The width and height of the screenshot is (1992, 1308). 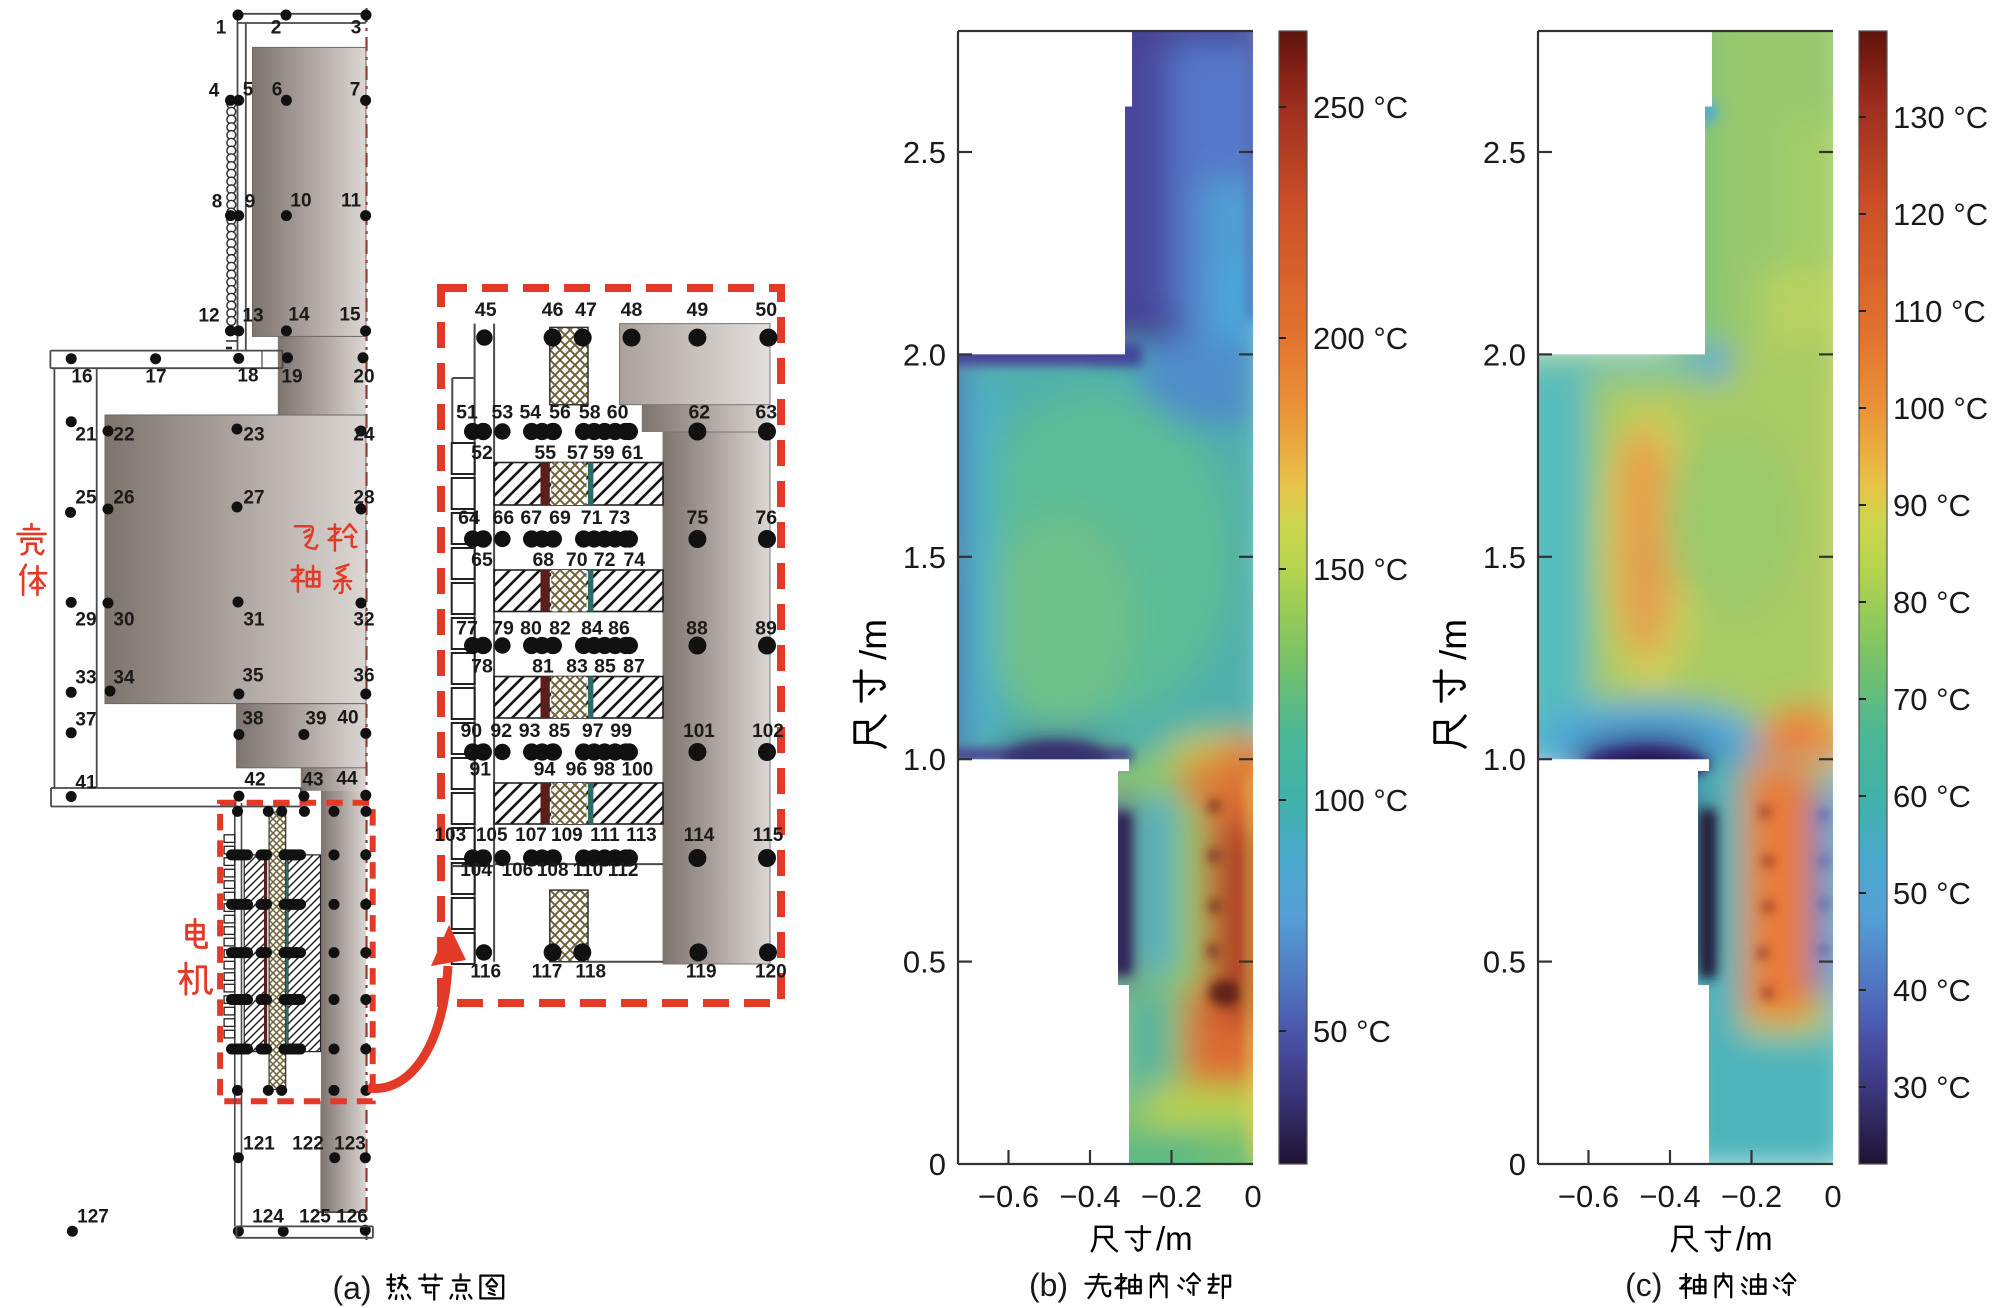 I want to click on svg-text: 20, so click(x=363, y=377).